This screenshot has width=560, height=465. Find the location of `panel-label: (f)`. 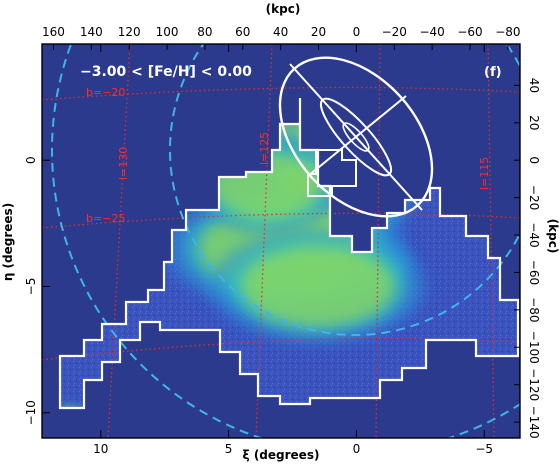

panel-label: (f) is located at coordinates (493, 72).